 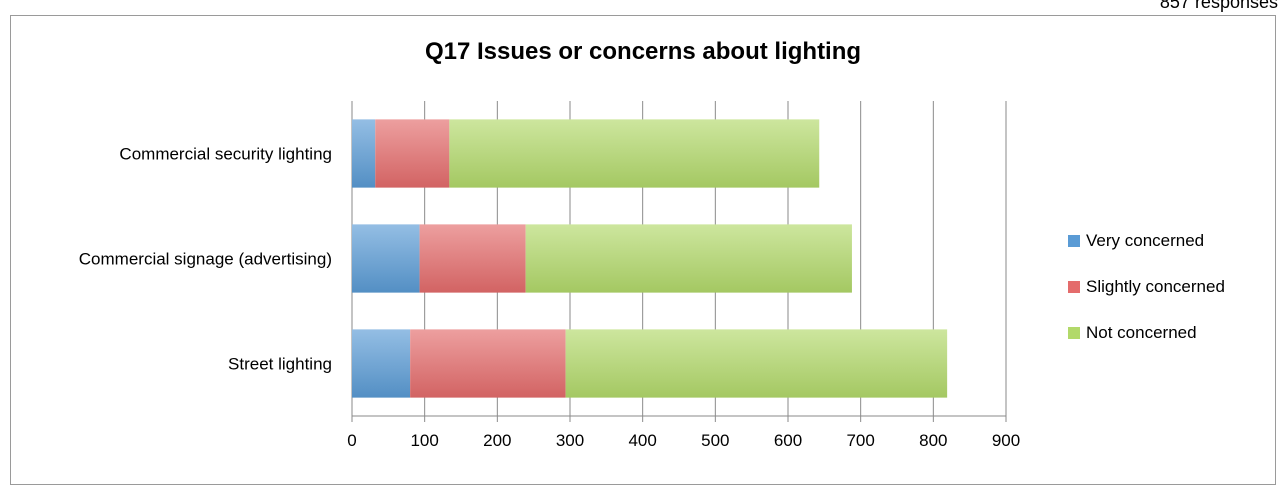 What do you see at coordinates (1155, 286) in the screenshot?
I see `legend-label: Slightly concerned` at bounding box center [1155, 286].